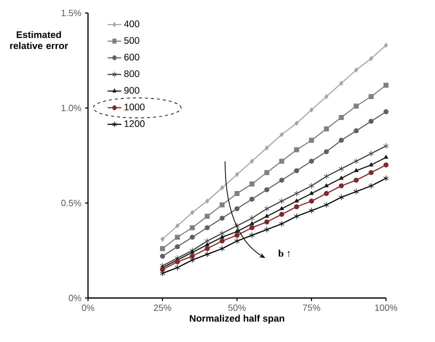 The height and width of the screenshot is (342, 435). What do you see at coordinates (237, 307) in the screenshot?
I see `x-tick-label: 50%` at bounding box center [237, 307].